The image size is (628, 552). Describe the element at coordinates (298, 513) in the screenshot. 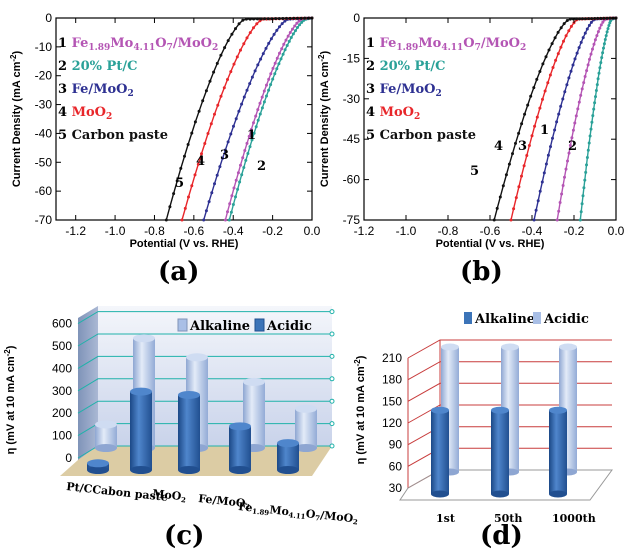

I see `category-label-c: Fe1.89Mo4.11O7/MoO2` at that location.